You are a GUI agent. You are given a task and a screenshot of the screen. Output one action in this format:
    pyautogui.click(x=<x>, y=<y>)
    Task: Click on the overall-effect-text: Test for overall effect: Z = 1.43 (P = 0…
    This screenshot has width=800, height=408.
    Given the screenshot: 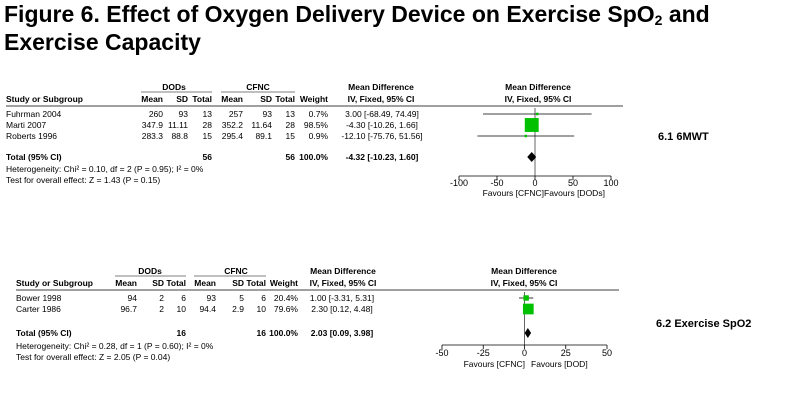 What is the action you would take?
    pyautogui.click(x=83, y=180)
    